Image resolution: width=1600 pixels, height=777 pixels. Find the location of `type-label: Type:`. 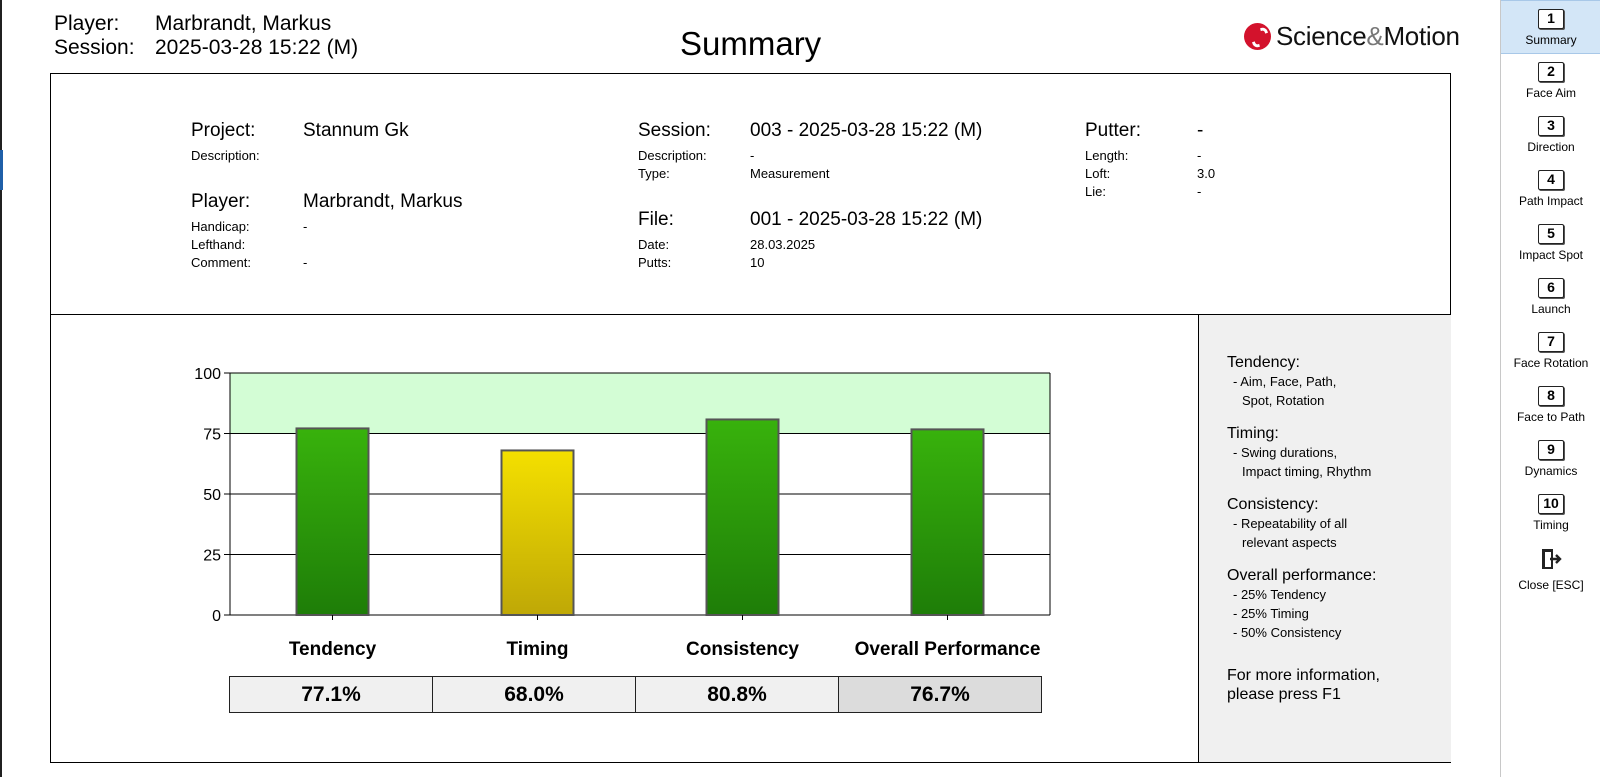

type-label: Type: is located at coordinates (654, 173).